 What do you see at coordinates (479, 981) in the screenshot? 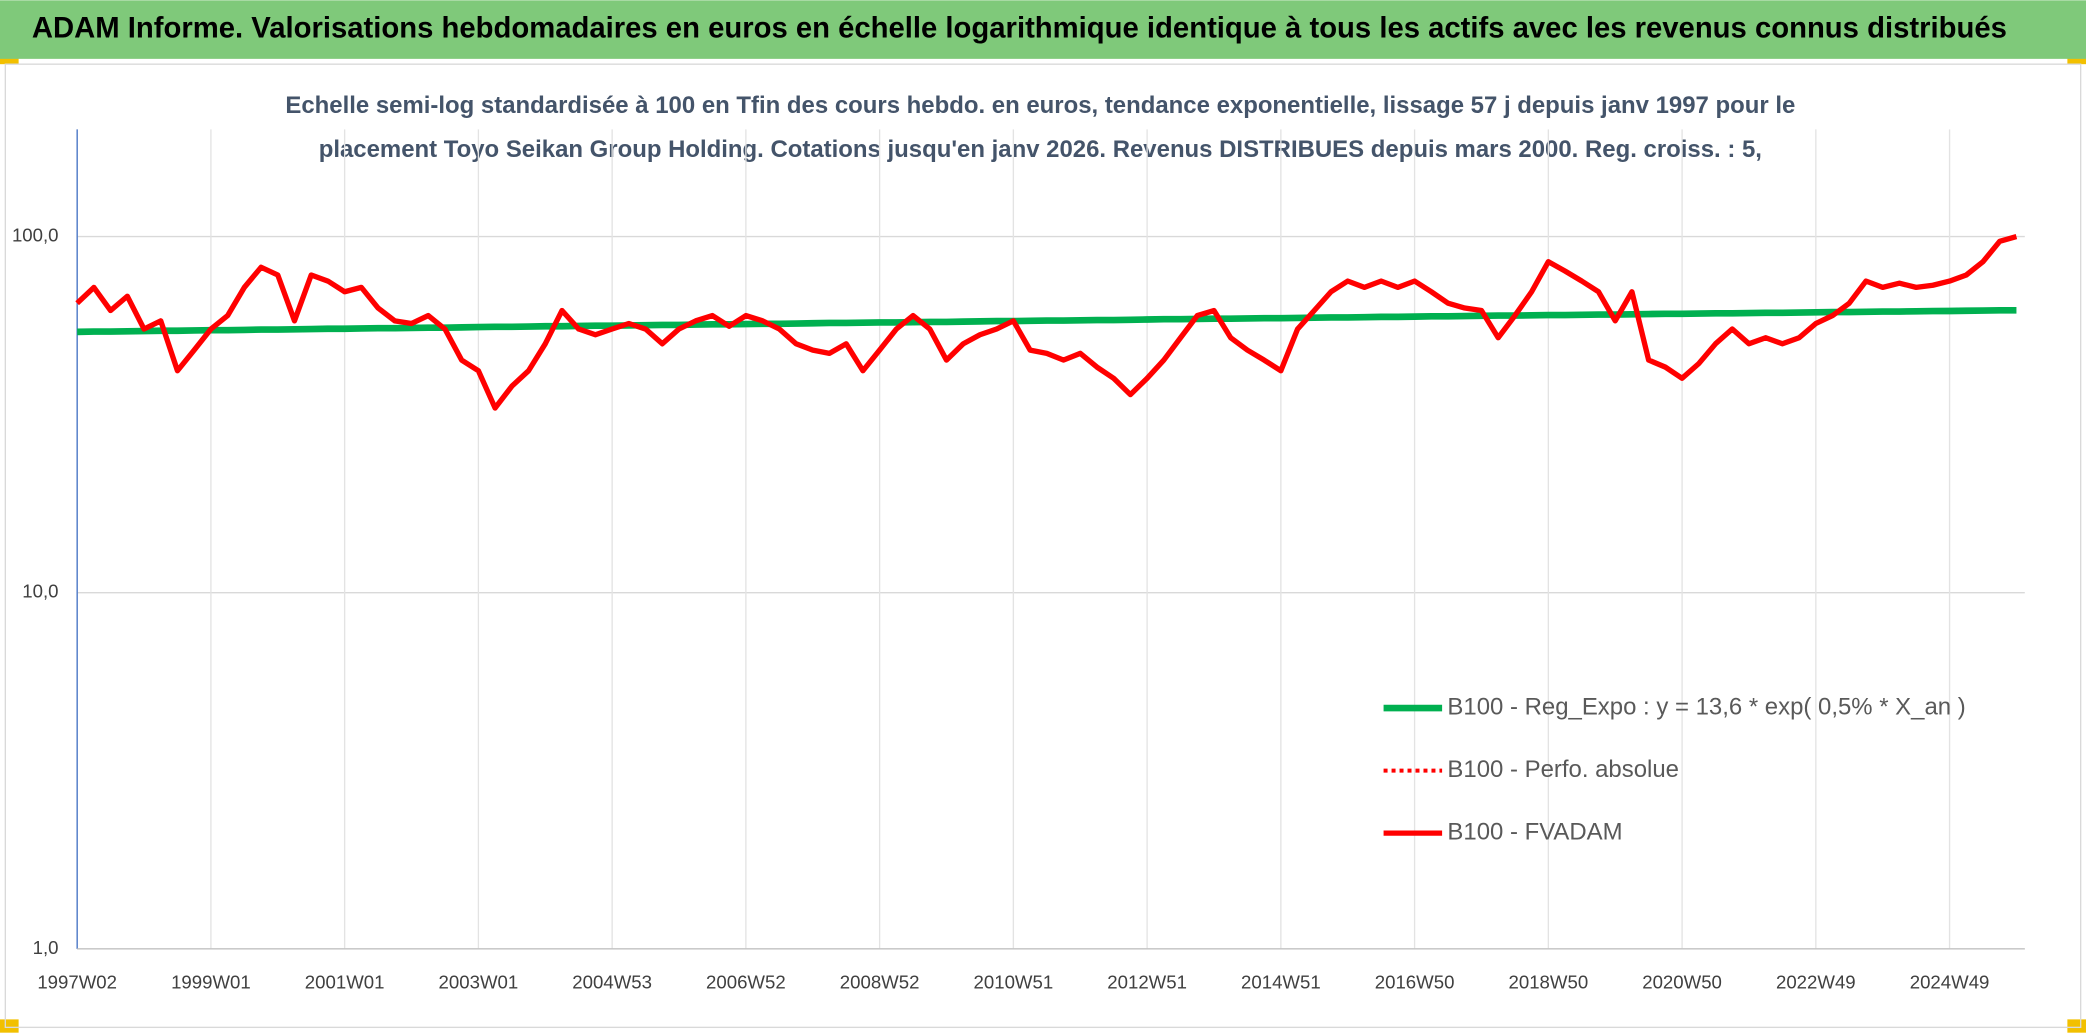
I see `x-tick-label: 2003W01` at bounding box center [479, 981].